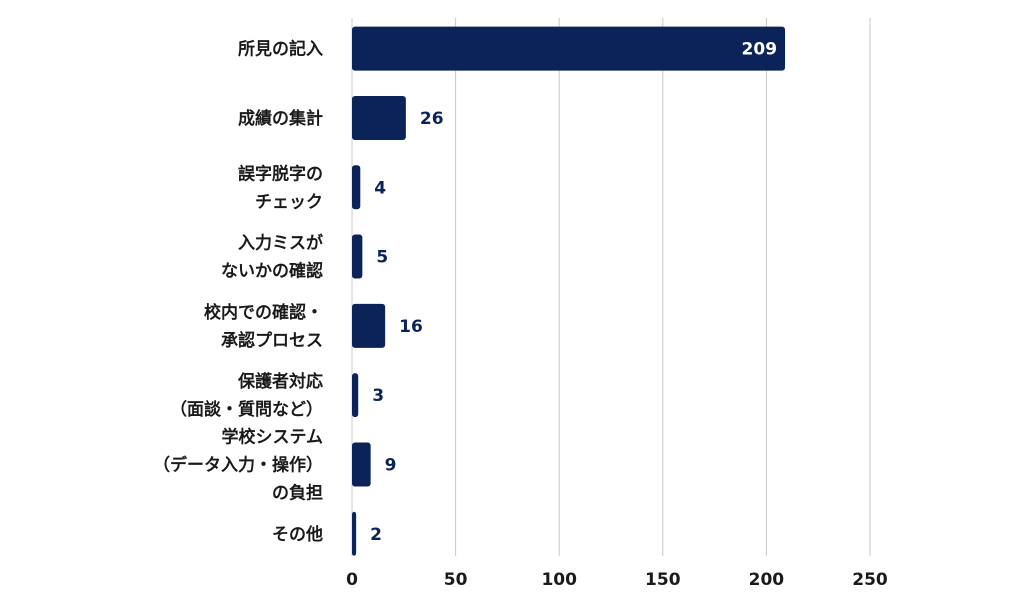 This screenshot has width=1024, height=609. I want to click on bar-value-label: 26, so click(432, 119).